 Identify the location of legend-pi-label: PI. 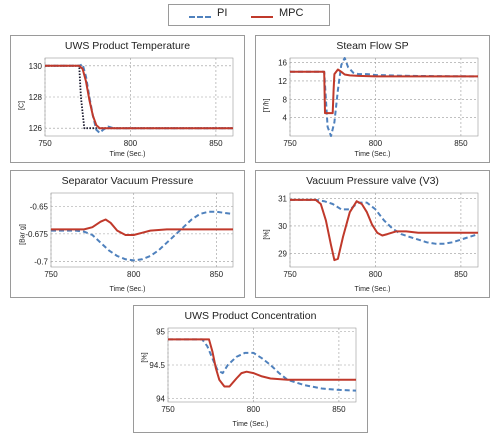
(222, 13).